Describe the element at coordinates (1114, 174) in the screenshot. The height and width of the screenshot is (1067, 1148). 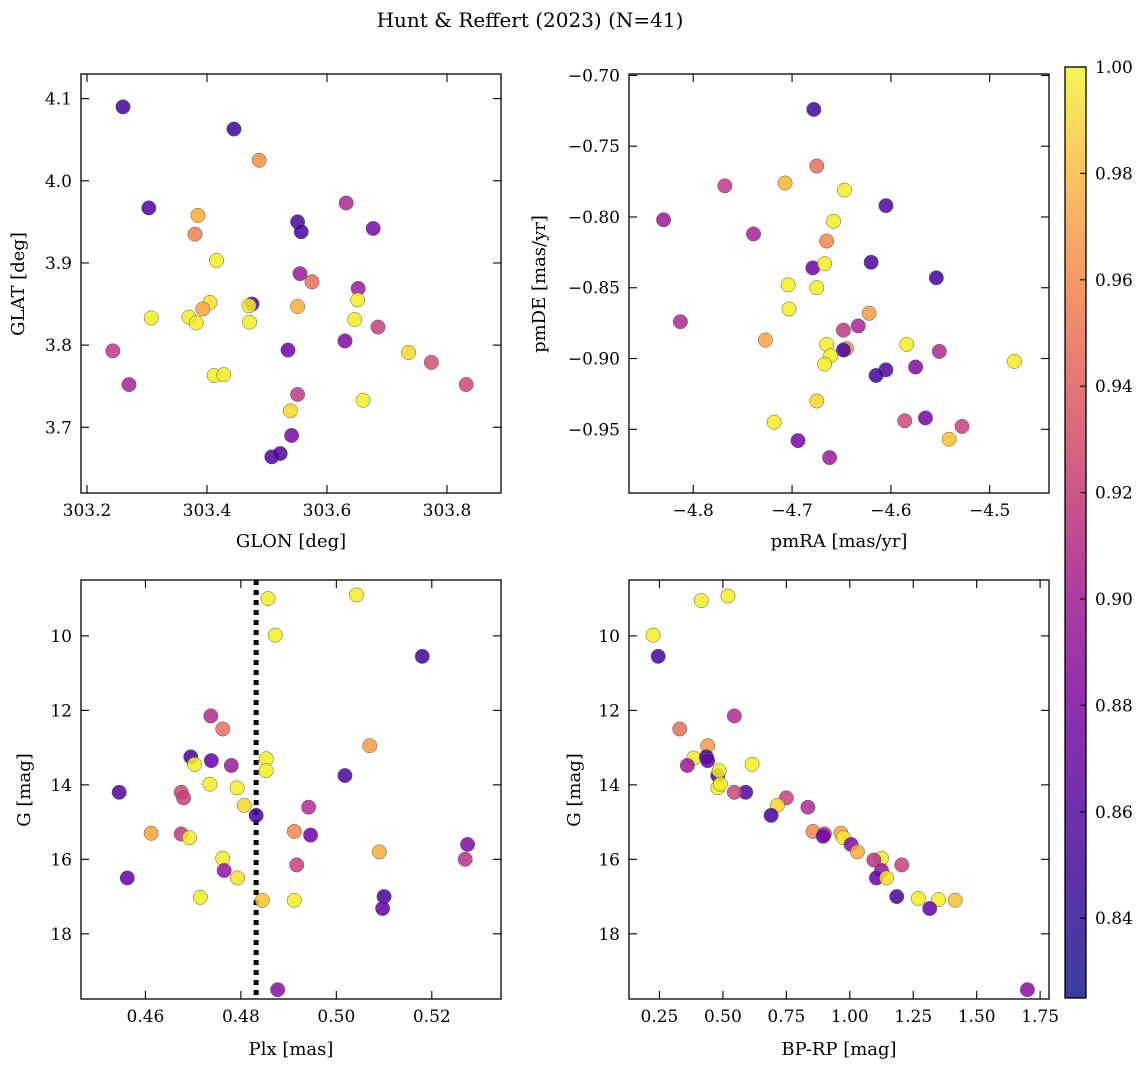
I see `colorbar-tick-label: 0.98` at that location.